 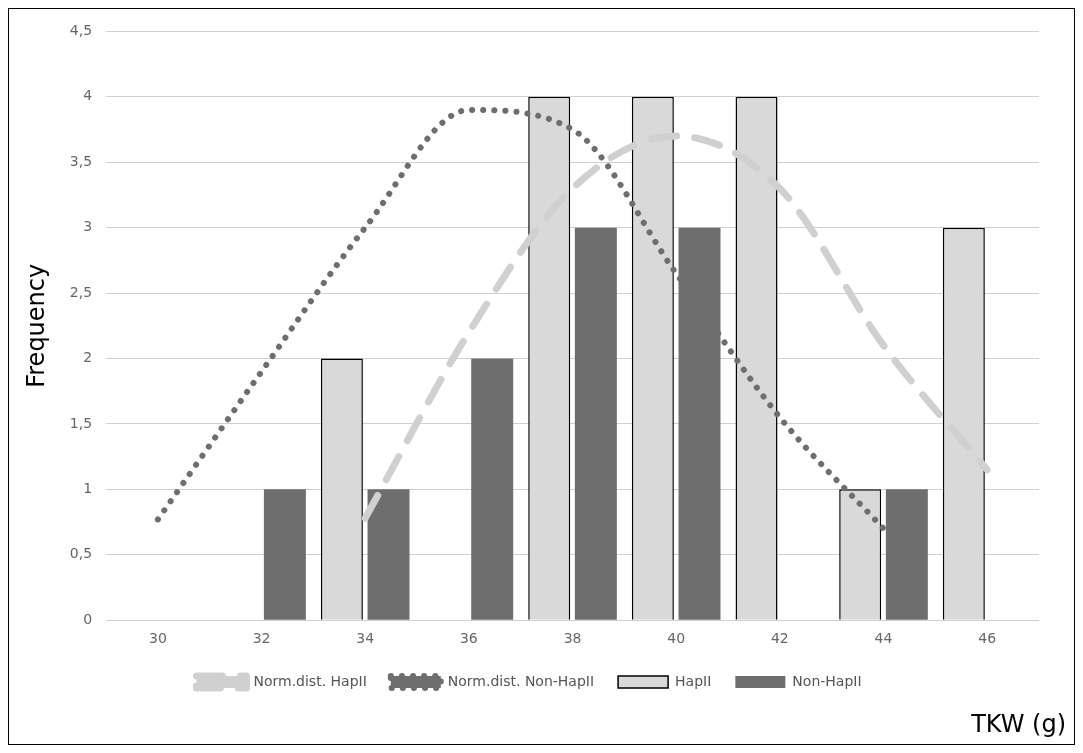 I want to click on x-tick-label: 44, so click(x=883, y=638).